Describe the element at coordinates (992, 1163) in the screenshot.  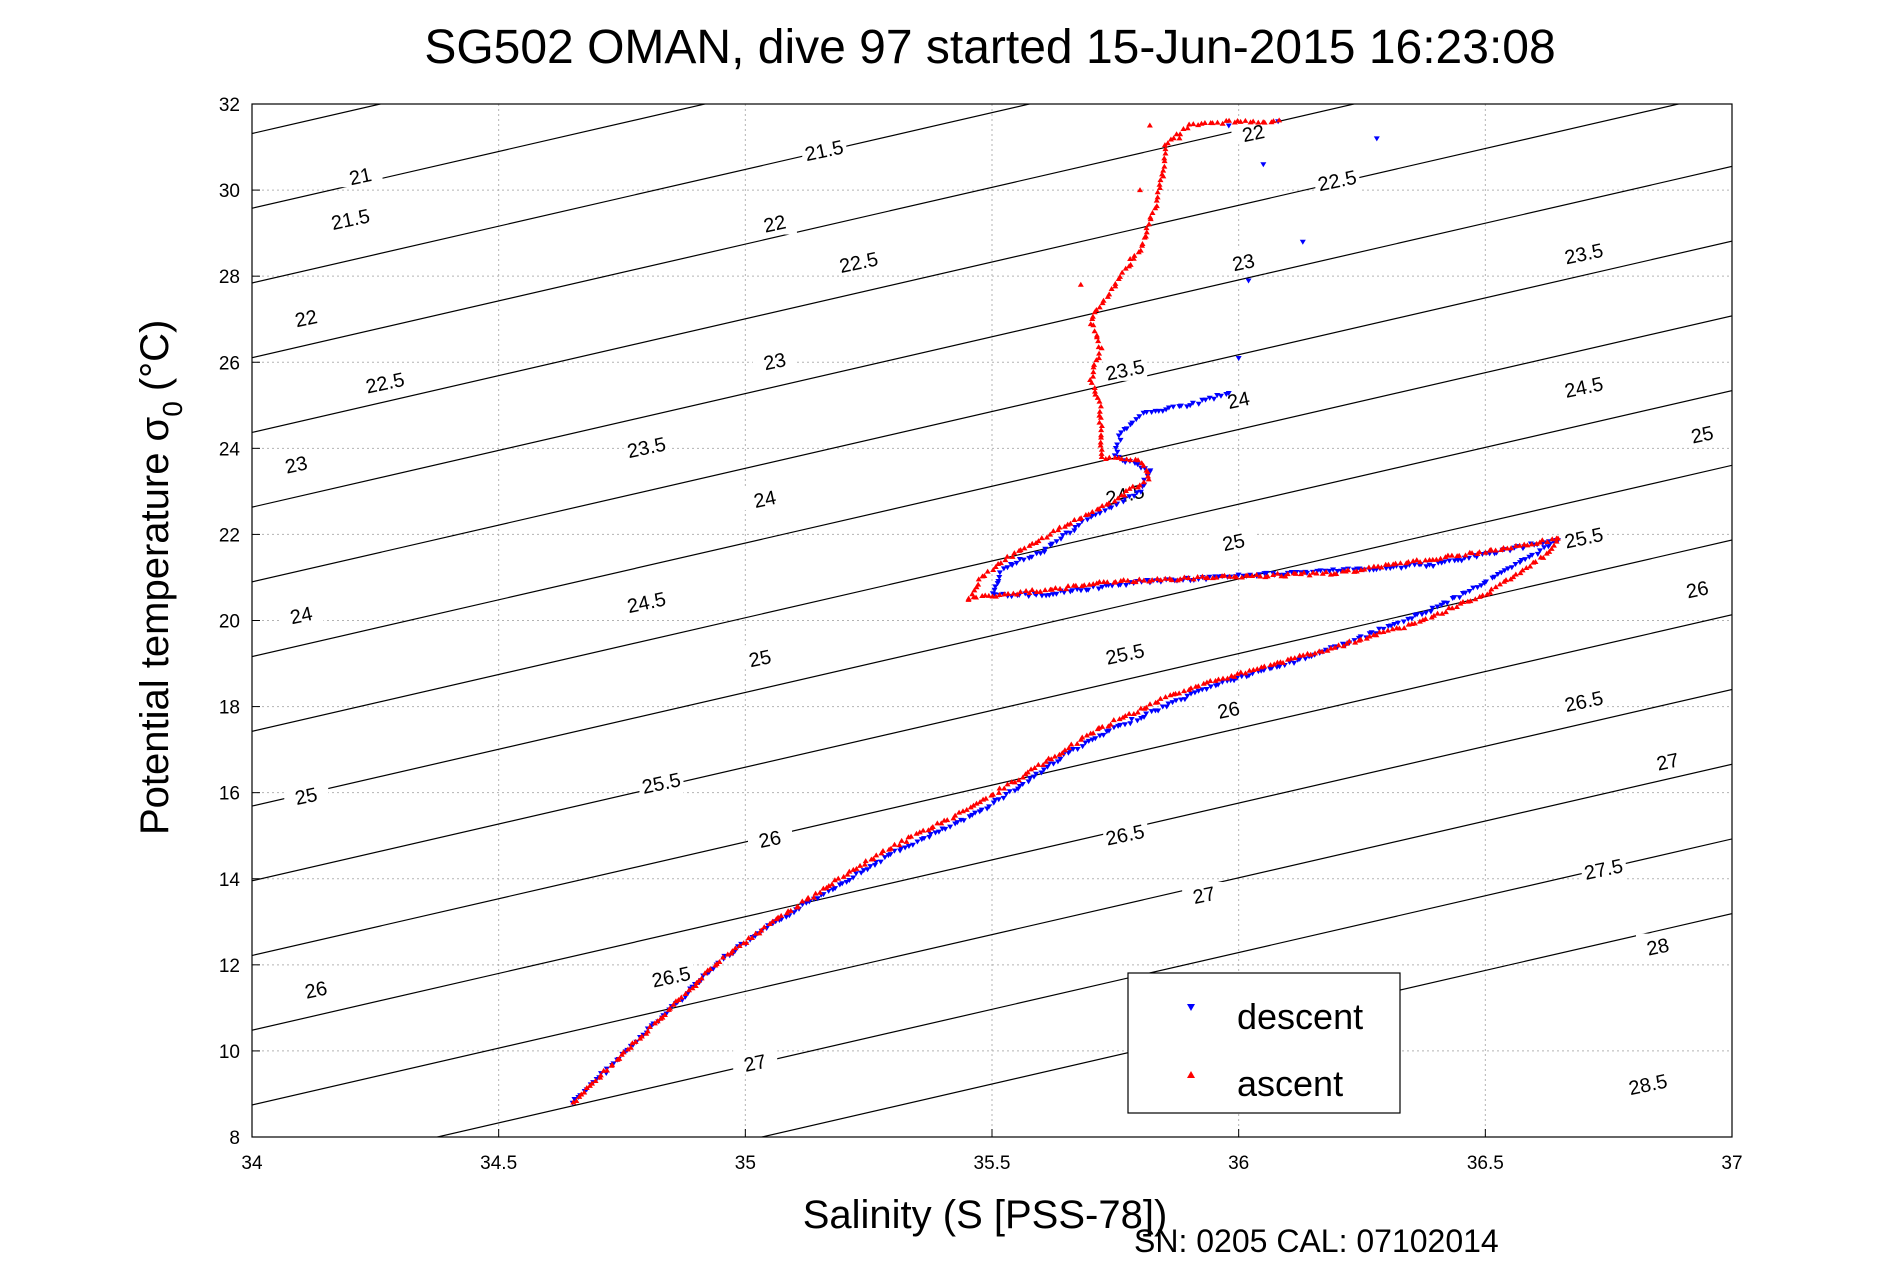
I see `x-tick-label: 35.5` at that location.